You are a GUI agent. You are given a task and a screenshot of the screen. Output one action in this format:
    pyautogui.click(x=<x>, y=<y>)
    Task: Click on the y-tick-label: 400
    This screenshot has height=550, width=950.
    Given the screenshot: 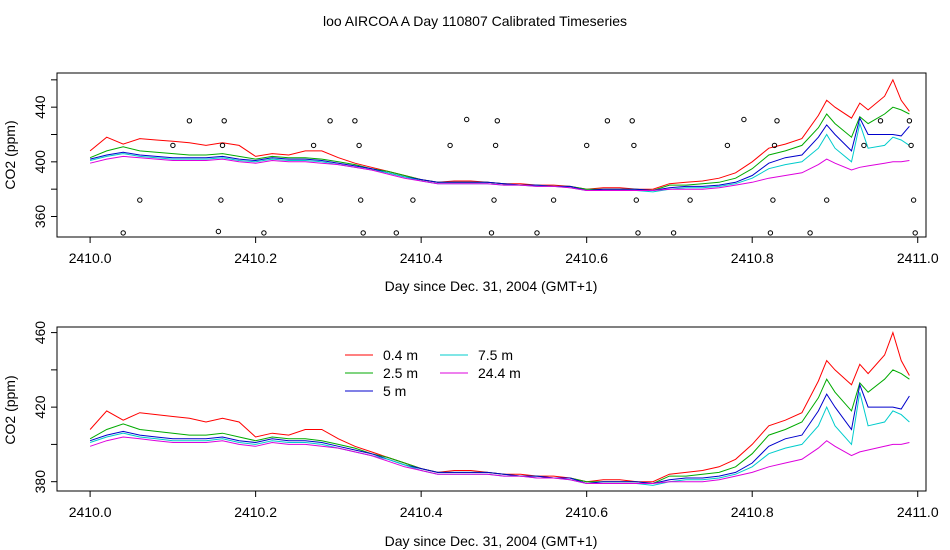 What is the action you would take?
    pyautogui.click(x=40, y=162)
    